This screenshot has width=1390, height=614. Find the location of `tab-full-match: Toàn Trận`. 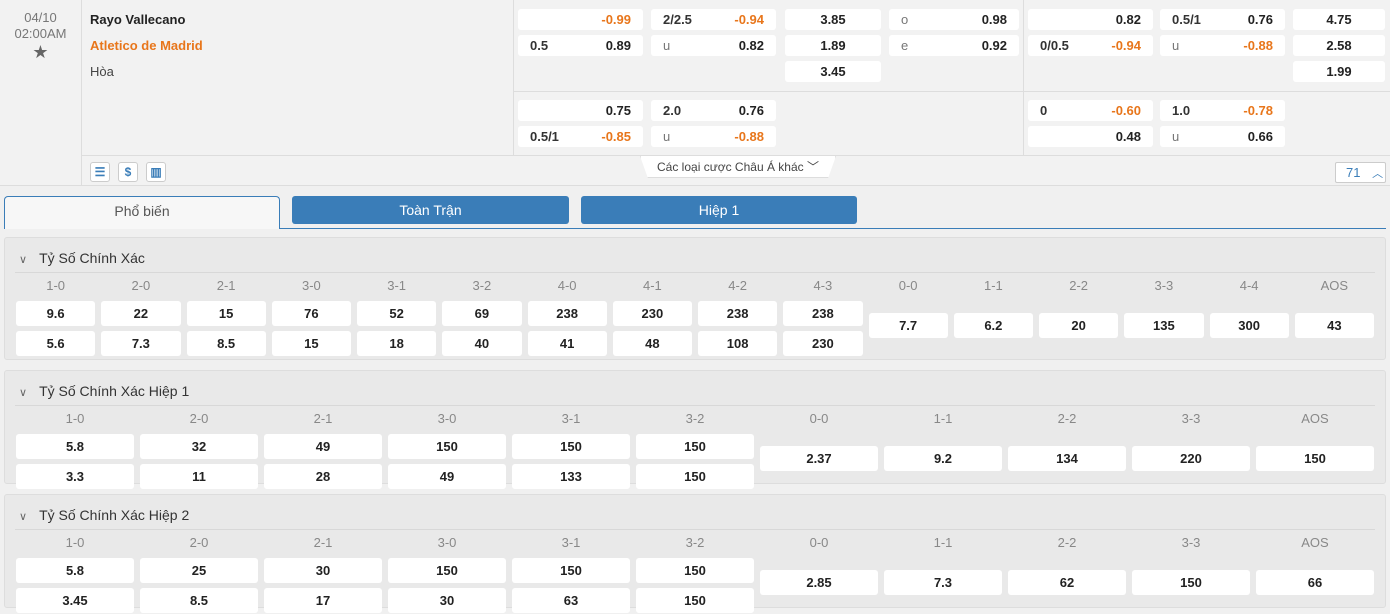

tab-full-match: Toàn Trận is located at coordinates (430, 210).